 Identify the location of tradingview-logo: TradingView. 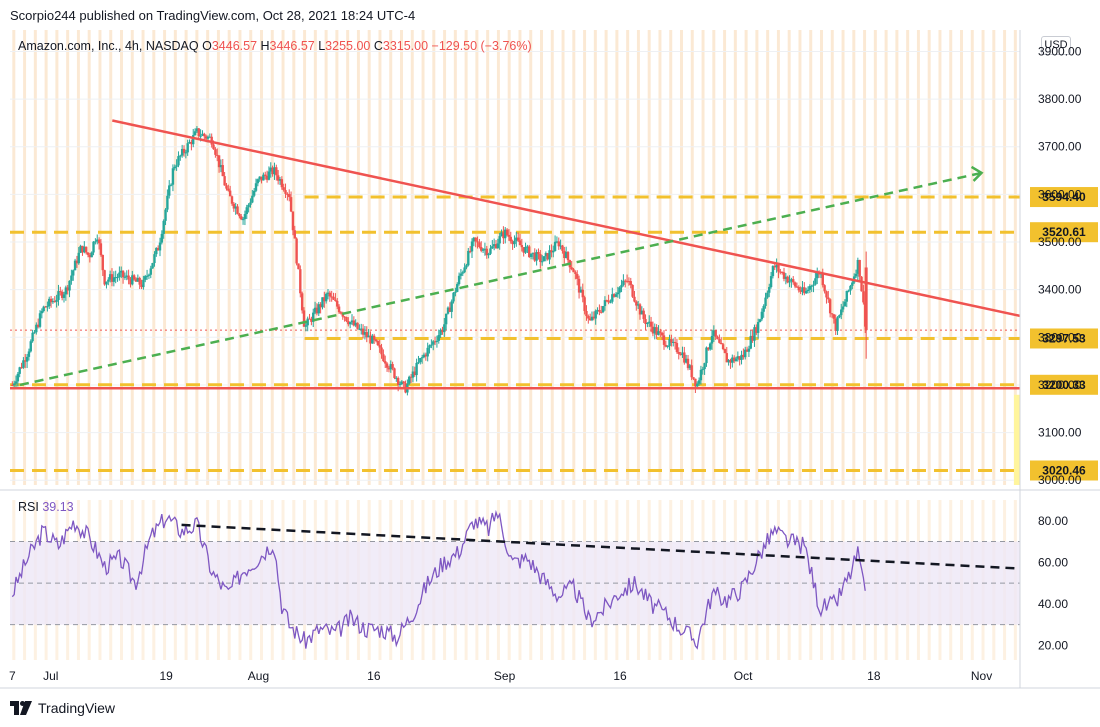
(62, 708).